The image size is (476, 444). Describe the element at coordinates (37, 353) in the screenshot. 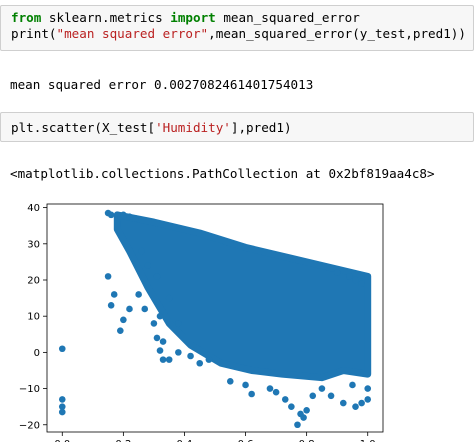

I see `y-tick-label: 0` at that location.